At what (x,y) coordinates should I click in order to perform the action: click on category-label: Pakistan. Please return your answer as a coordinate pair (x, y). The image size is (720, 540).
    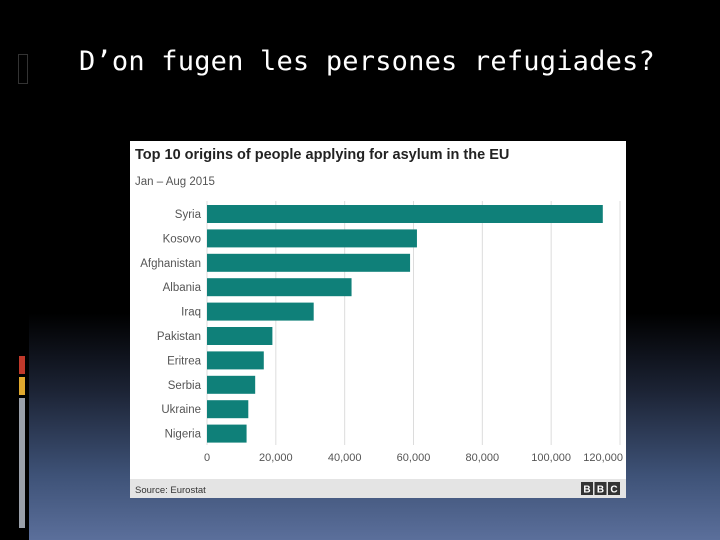
    Looking at the image, I should click on (179, 337).